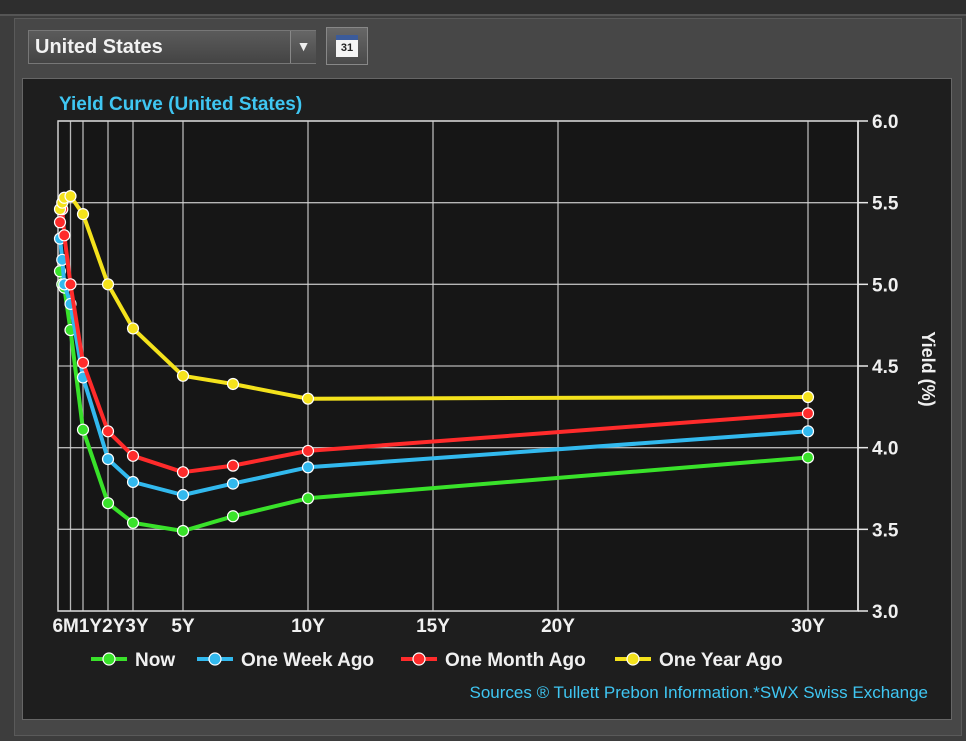  I want to click on y-axis-label: Yield (%), so click(928, 368).